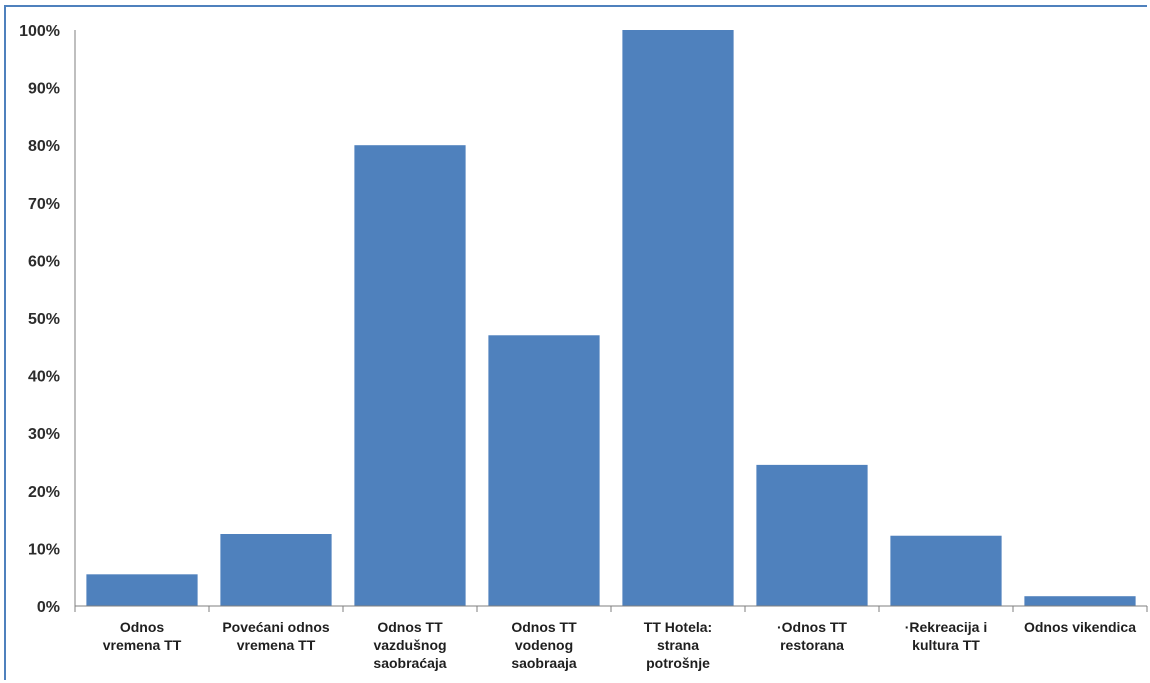 This screenshot has width=1150, height=683. Describe the element at coordinates (1080, 627) in the screenshot. I see `x-category-label: Odnos vikendica` at that location.